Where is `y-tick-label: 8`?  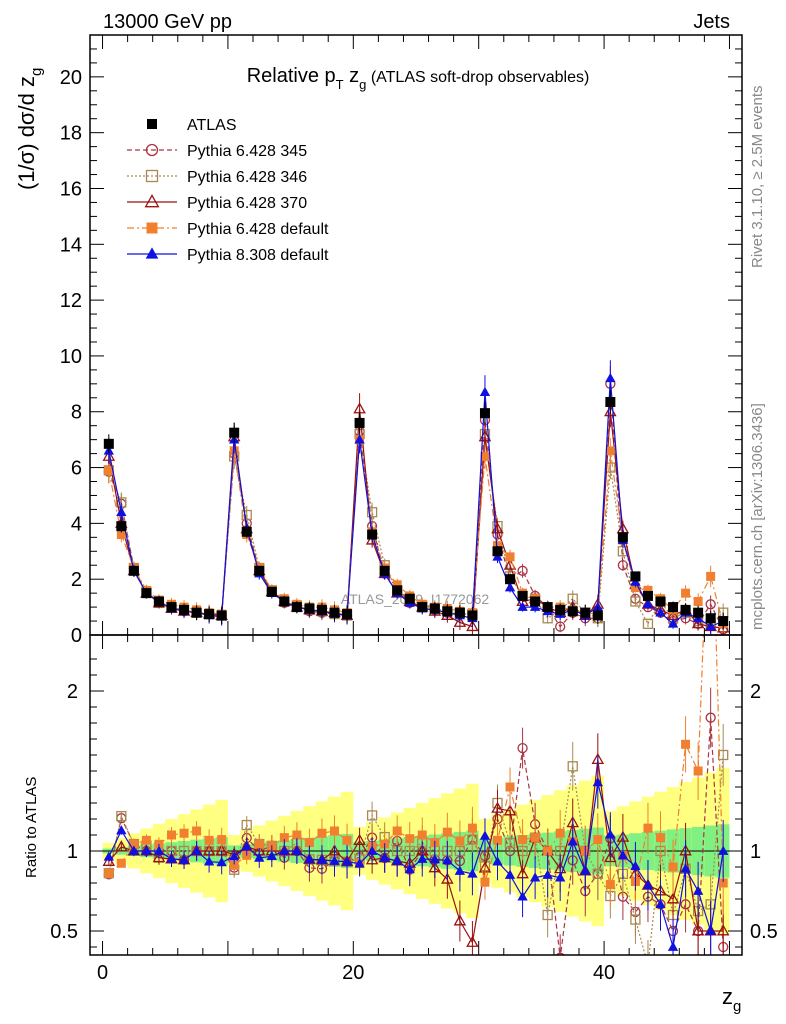
y-tick-label: 8 is located at coordinates (76, 413).